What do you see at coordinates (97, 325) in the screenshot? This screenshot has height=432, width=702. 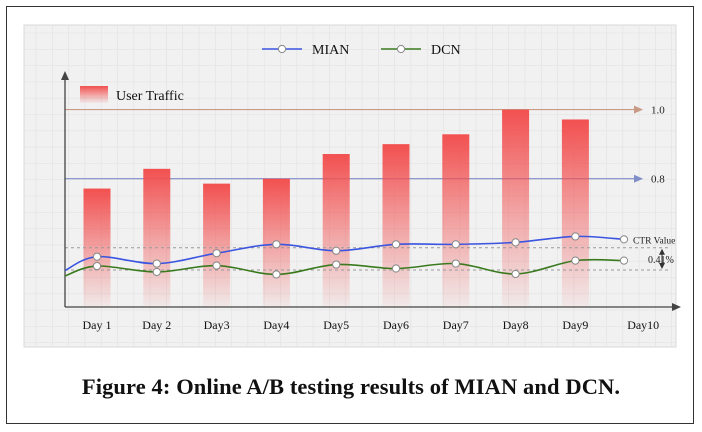 I see `x-tick-label-1: Day 1` at bounding box center [97, 325].